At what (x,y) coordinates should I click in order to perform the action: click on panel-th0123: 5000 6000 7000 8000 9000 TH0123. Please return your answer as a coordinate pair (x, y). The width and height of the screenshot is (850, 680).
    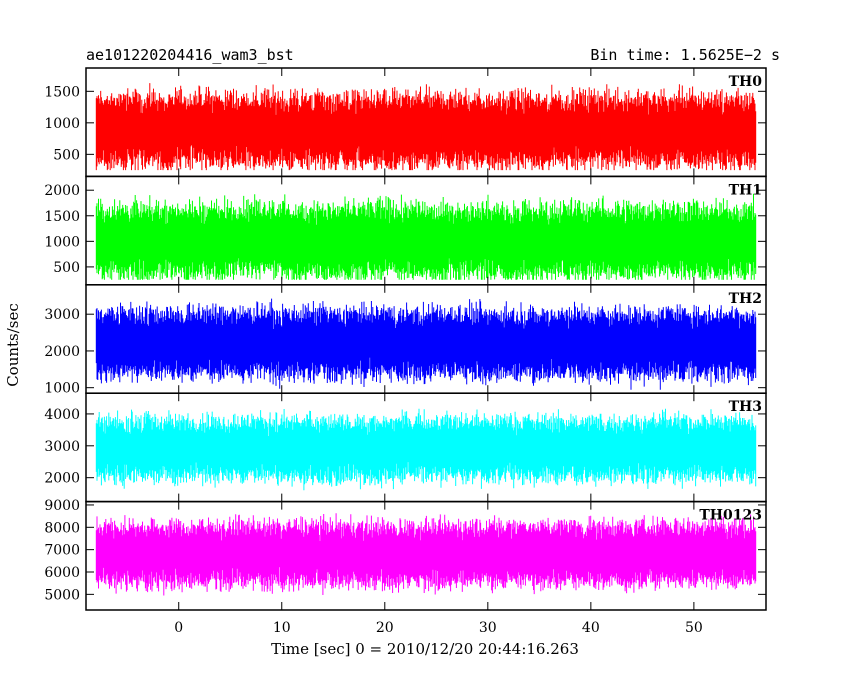
    Looking at the image, I should click on (405, 554).